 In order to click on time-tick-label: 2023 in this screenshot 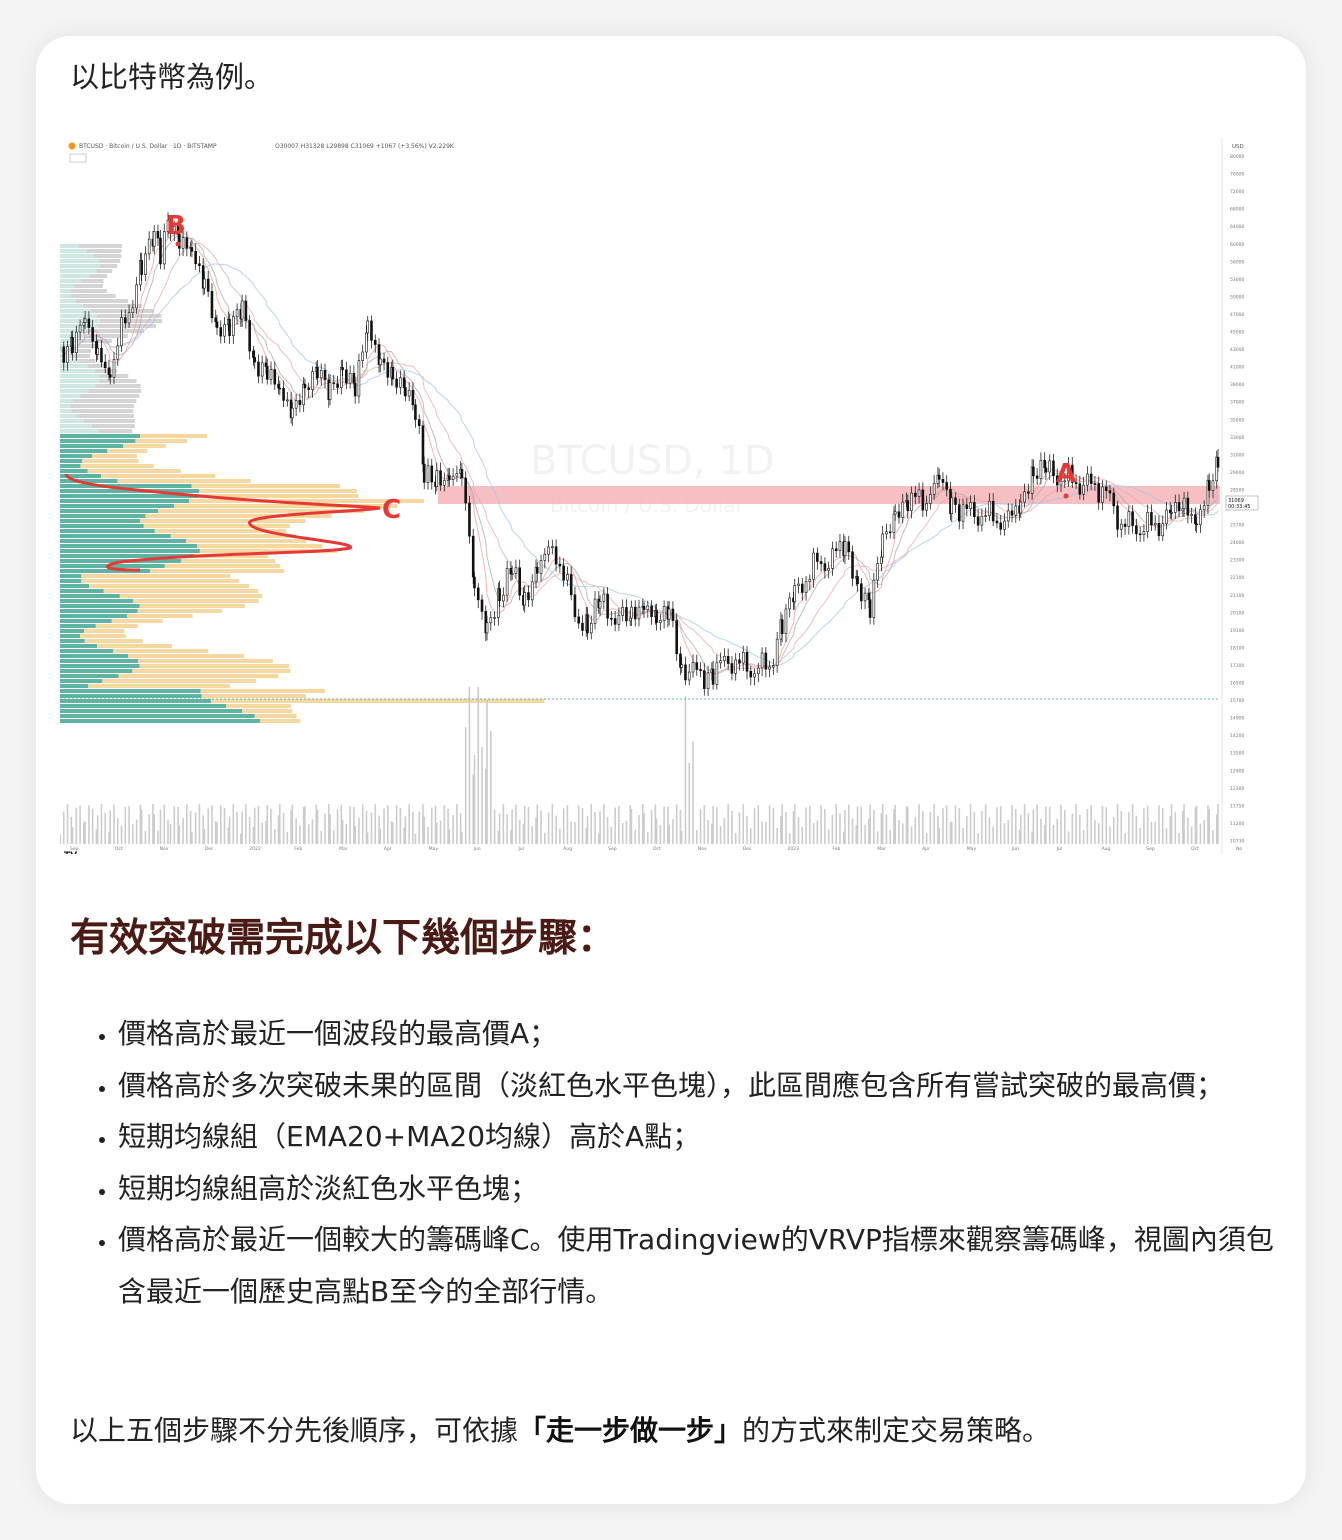, I will do `click(794, 849)`.